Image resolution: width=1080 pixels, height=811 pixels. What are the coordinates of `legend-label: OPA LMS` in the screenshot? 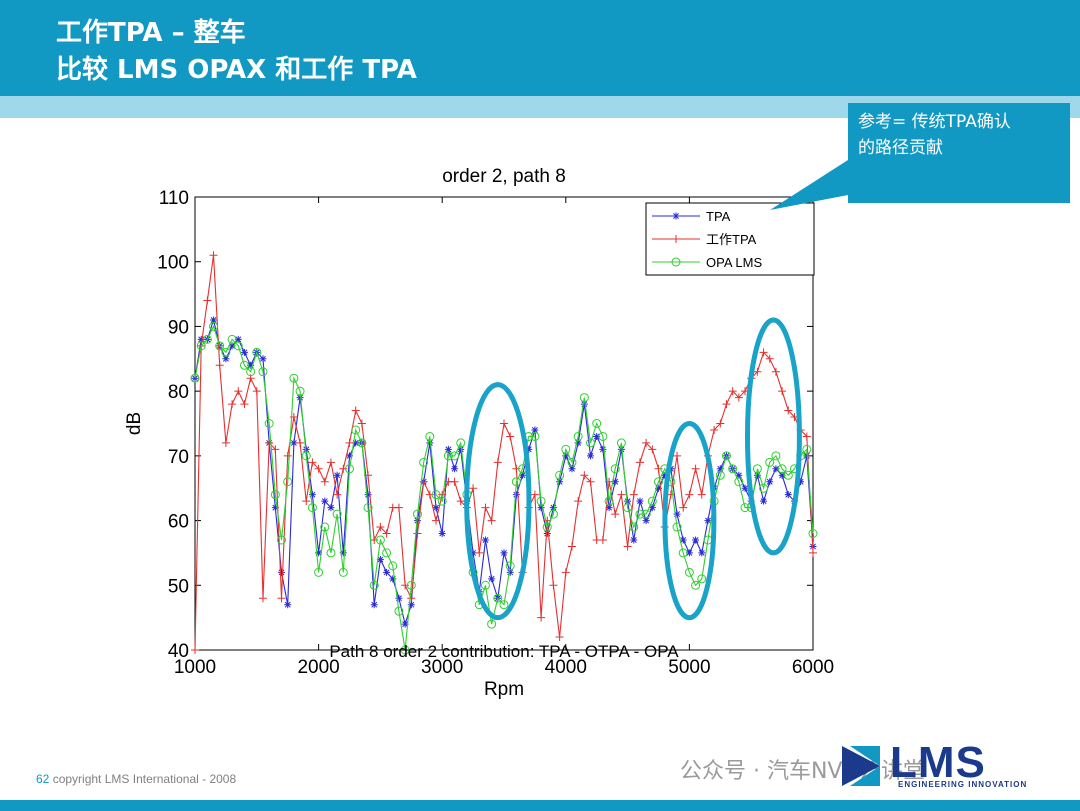 It's located at (734, 262).